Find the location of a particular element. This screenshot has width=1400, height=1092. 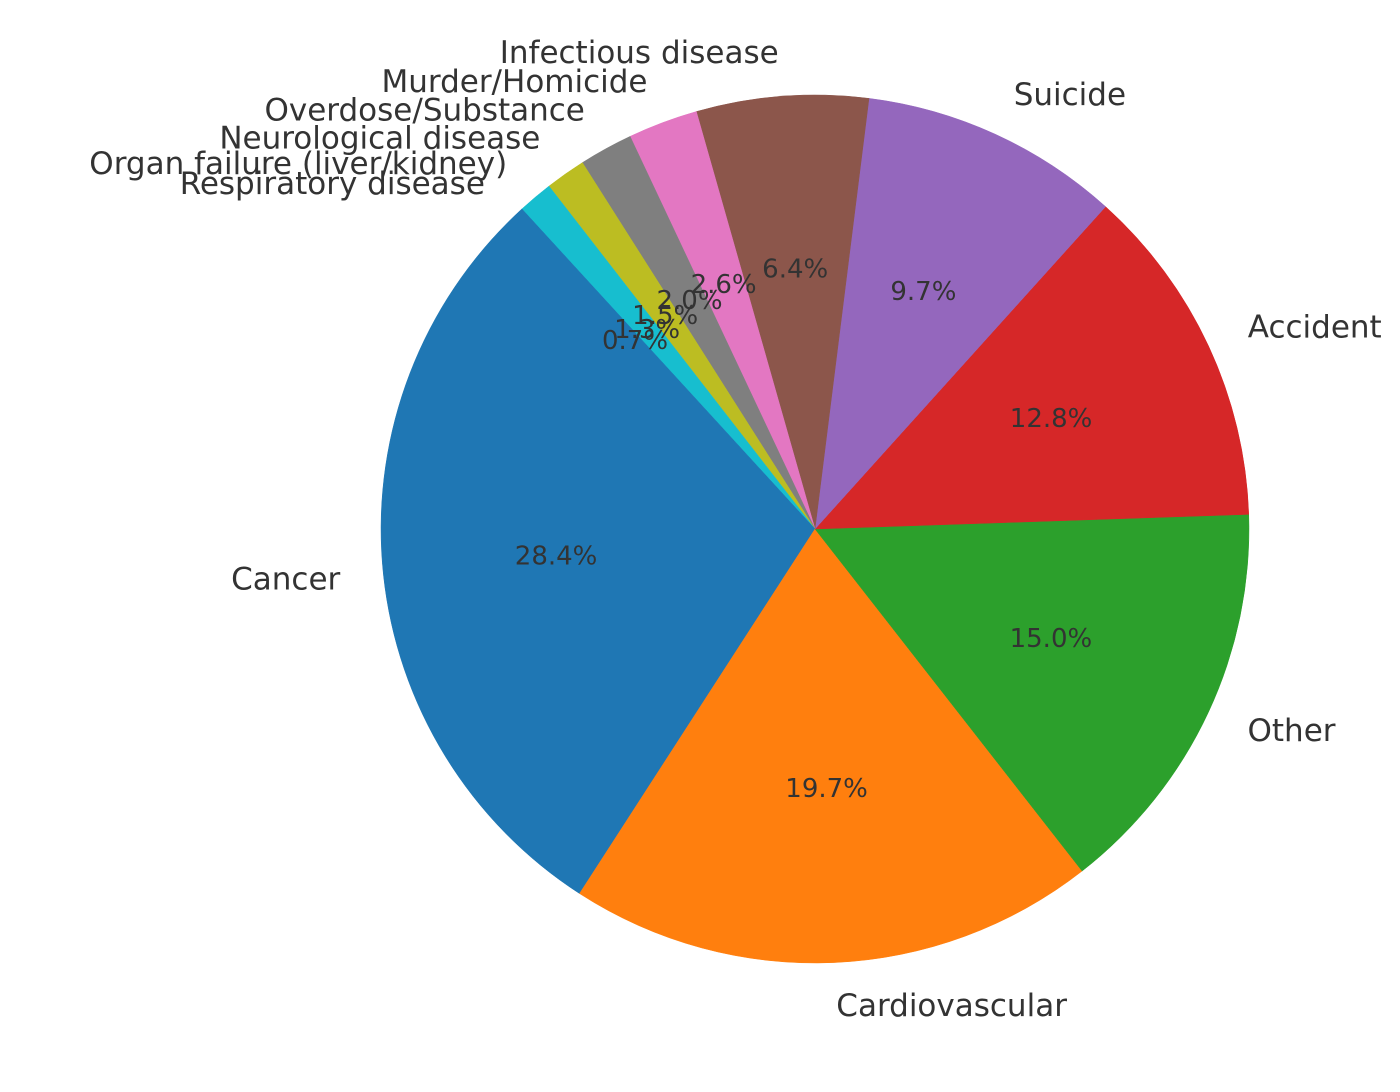

pct-label-cancer: 28.4% is located at coordinates (556, 557).